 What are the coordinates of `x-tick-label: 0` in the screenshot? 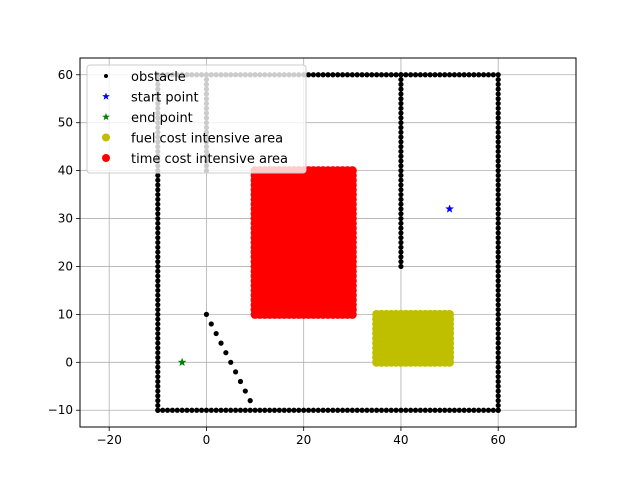 It's located at (207, 440).